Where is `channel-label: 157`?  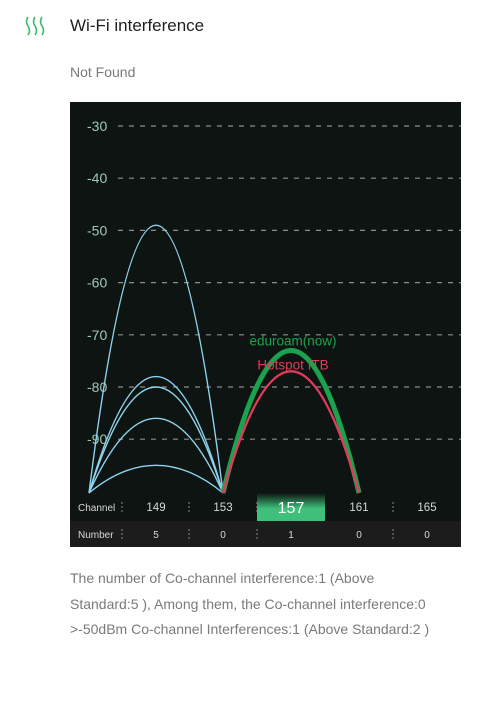
channel-label: 157 is located at coordinates (291, 508).